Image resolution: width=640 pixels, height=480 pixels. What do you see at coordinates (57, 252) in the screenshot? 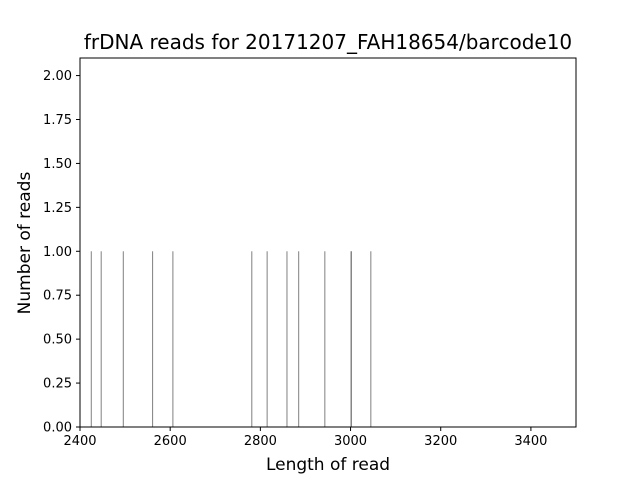
I see `y-tick-label: 1.00` at bounding box center [57, 252].